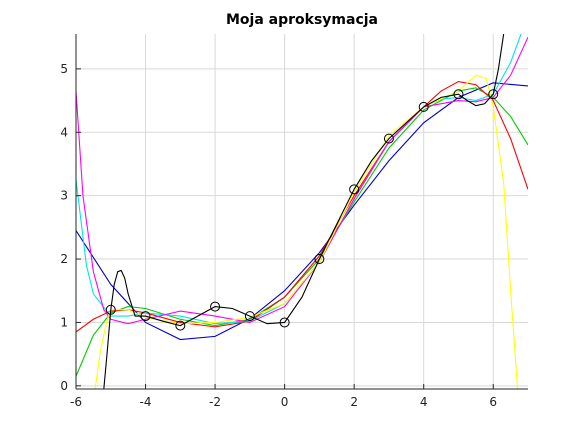  What do you see at coordinates (424, 402) in the screenshot?
I see `x-tick-label: 4` at bounding box center [424, 402].